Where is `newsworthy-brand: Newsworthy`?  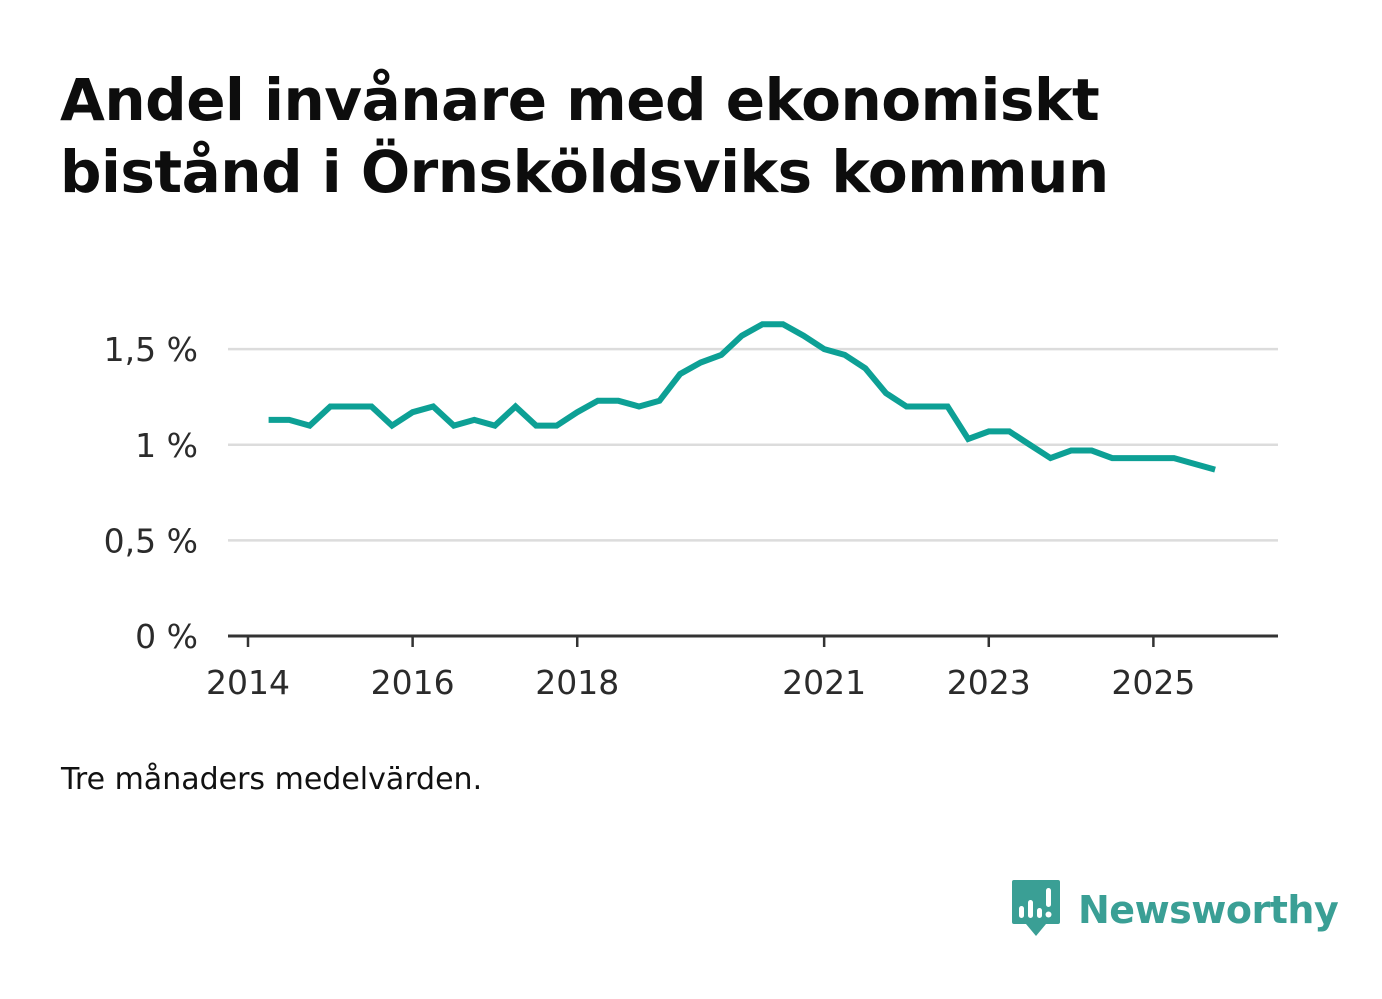 newsworthy-brand: Newsworthy is located at coordinates (1174, 910).